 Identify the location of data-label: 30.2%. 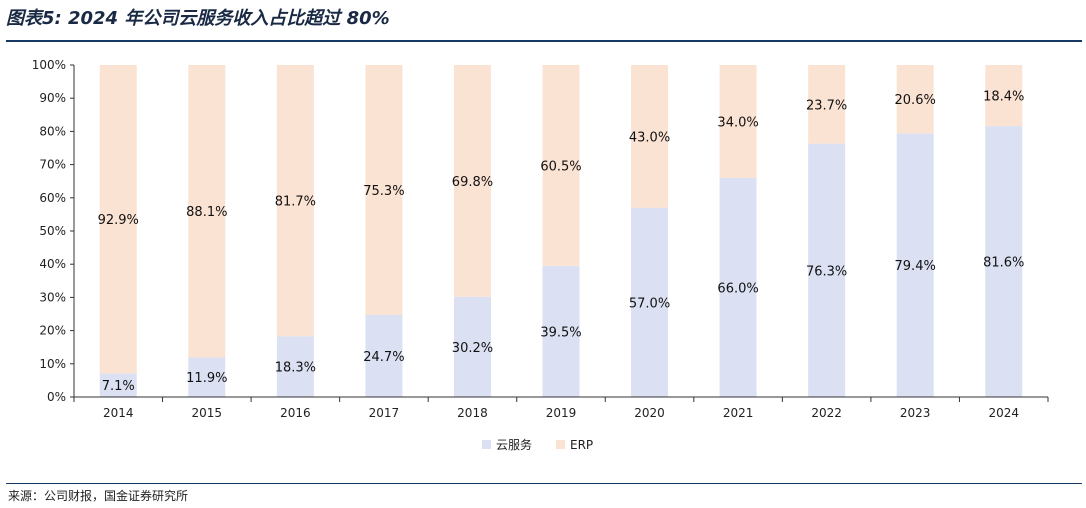
(472, 348).